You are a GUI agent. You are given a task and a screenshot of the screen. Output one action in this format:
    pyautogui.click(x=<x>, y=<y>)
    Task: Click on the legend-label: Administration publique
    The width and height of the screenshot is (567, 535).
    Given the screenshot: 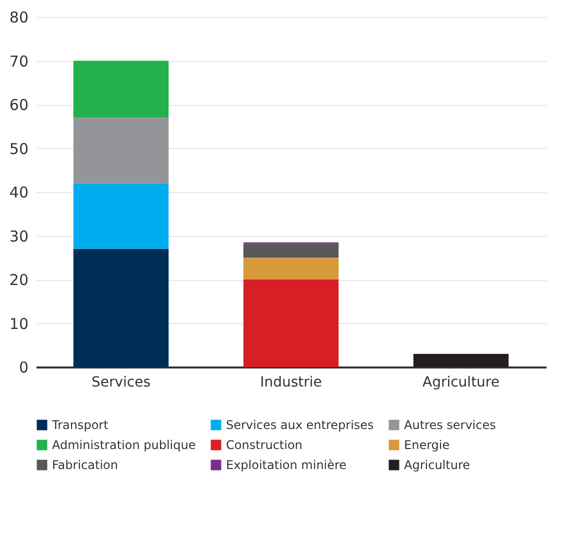 What is the action you would take?
    pyautogui.click(x=124, y=445)
    